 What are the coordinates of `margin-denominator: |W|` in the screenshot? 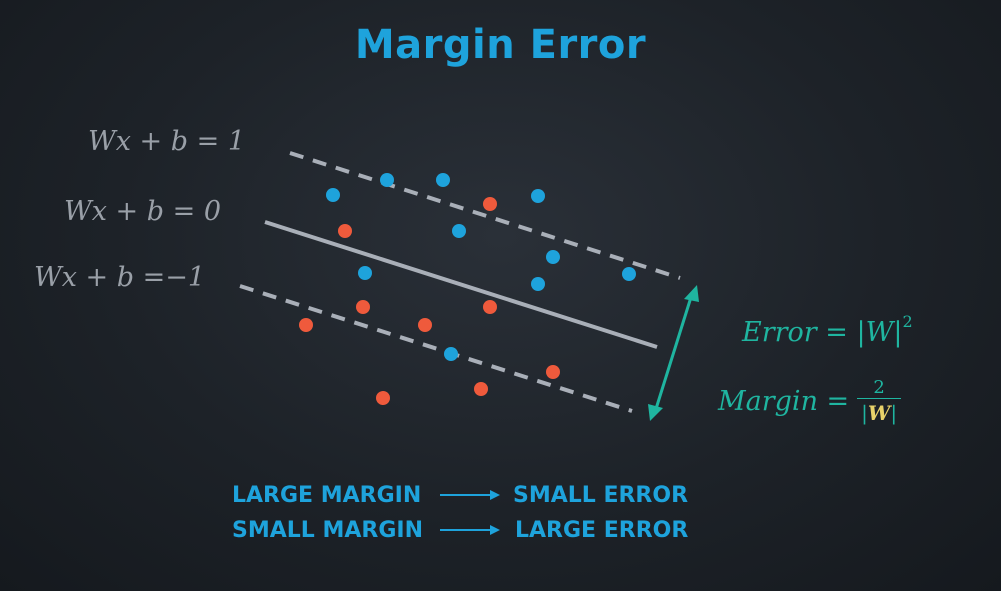 It's located at (879, 411).